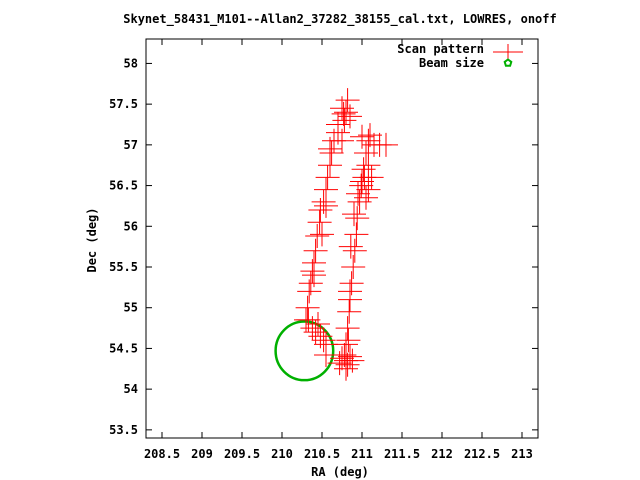  Describe the element at coordinates (131, 63) in the screenshot. I see `y-tick-label: 58` at that location.